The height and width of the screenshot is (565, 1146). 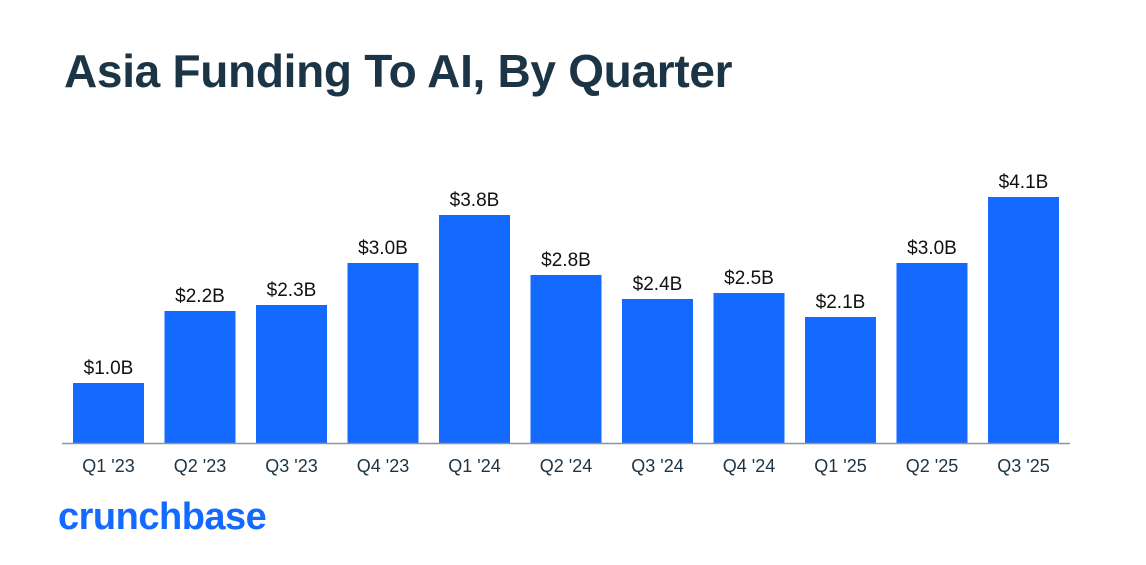 I want to click on data-label: $2.2B, so click(x=200, y=296).